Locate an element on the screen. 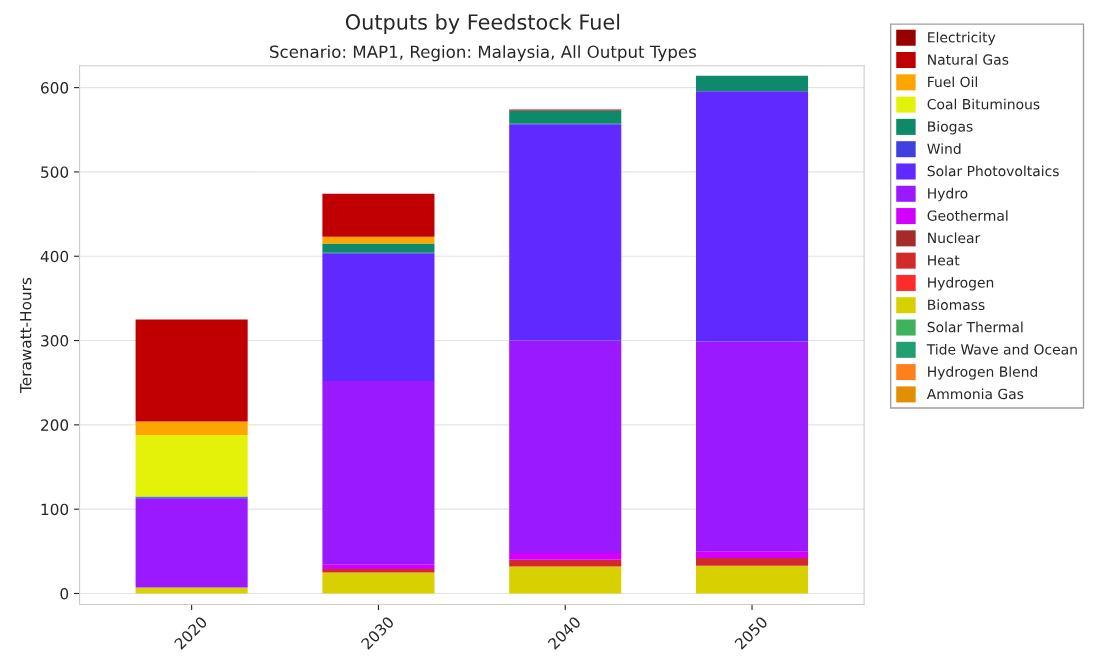  legend-label: Tide Wave and Ocean is located at coordinates (1001, 349).